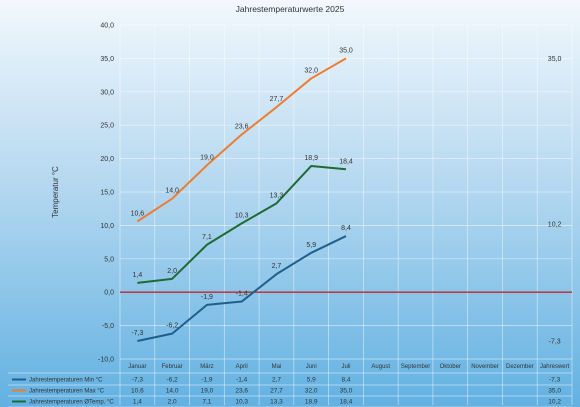 Image resolution: width=580 pixels, height=407 pixels. I want to click on table-cell: 32,0, so click(311, 391).